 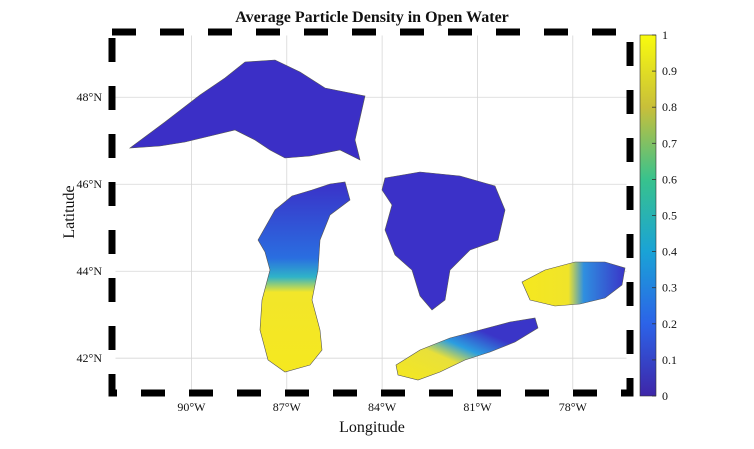 I want to click on colorbar-tick-label: 0.9, so click(x=669, y=71).